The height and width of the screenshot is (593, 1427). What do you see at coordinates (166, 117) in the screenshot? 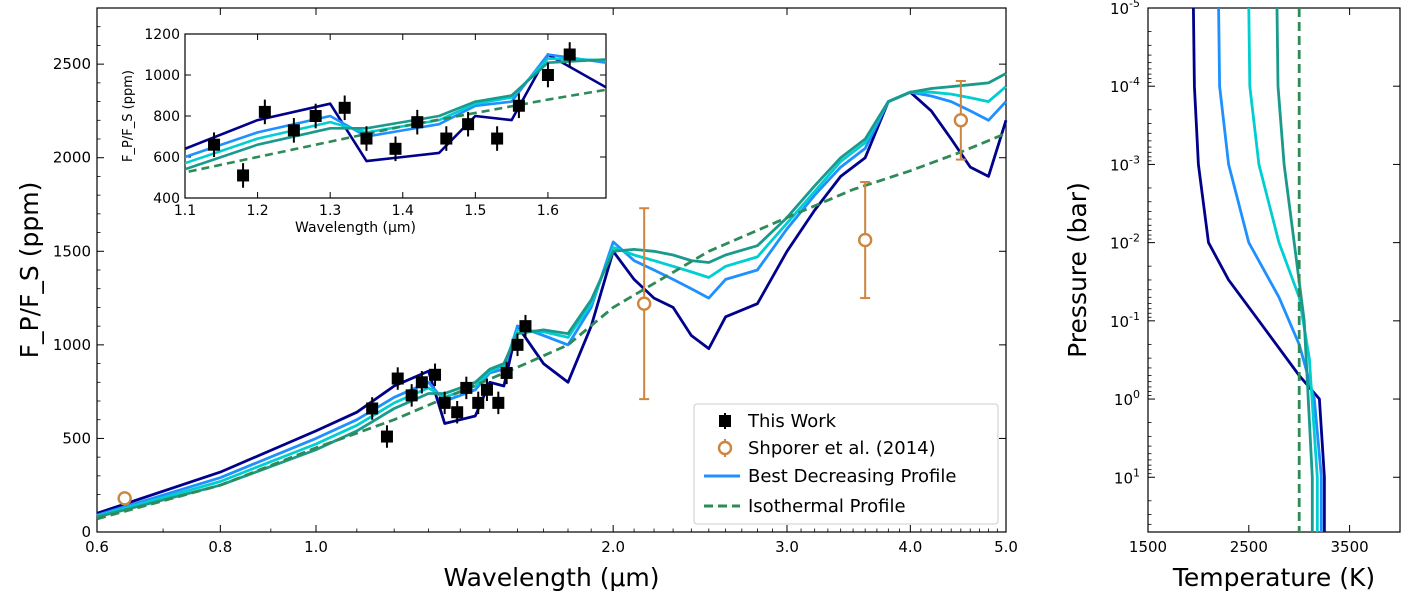
I see `inset-y-tick-label: 800` at bounding box center [166, 117].